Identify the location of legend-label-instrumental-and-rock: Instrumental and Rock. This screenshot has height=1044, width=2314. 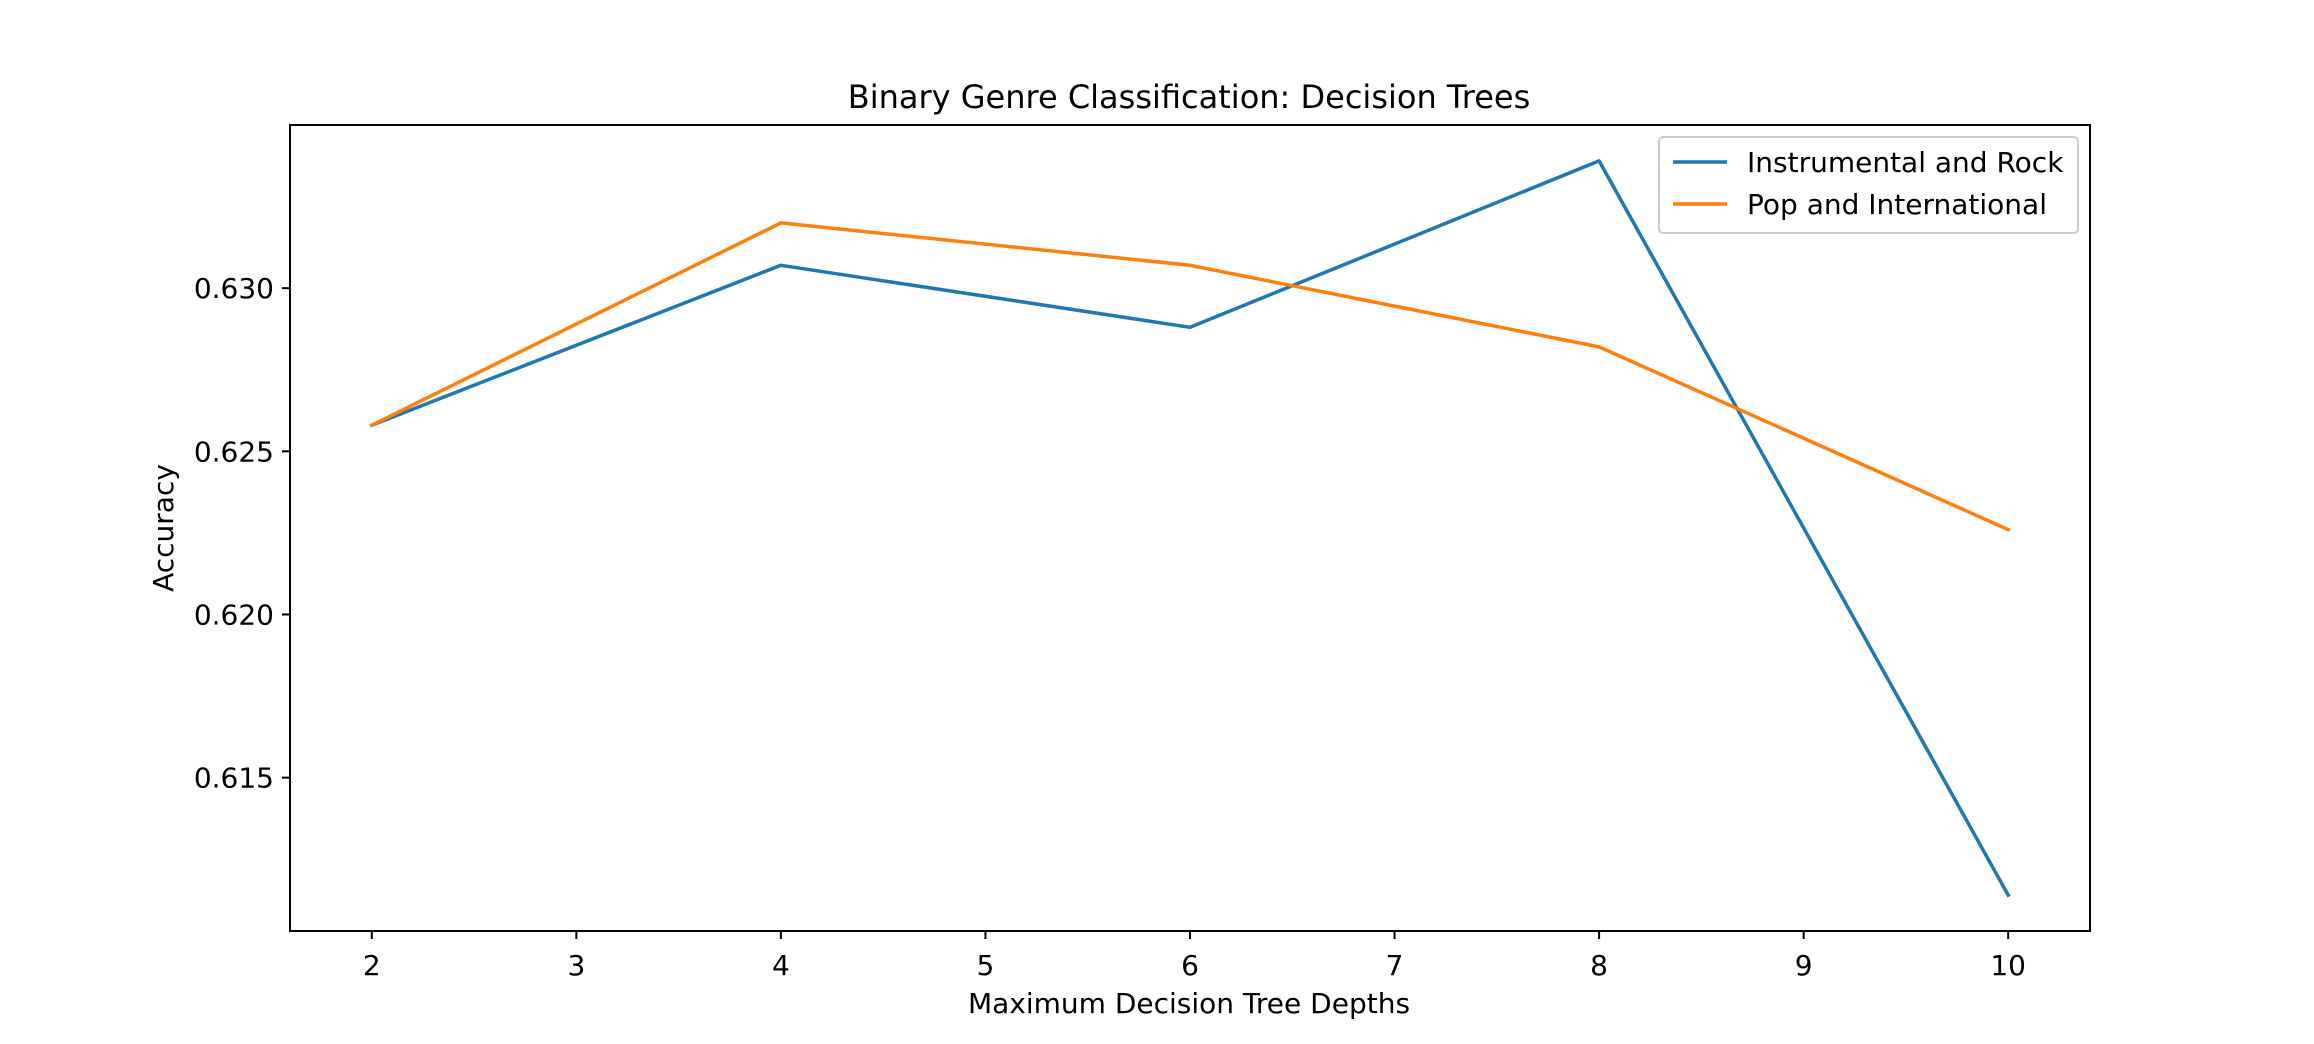
(1905, 162).